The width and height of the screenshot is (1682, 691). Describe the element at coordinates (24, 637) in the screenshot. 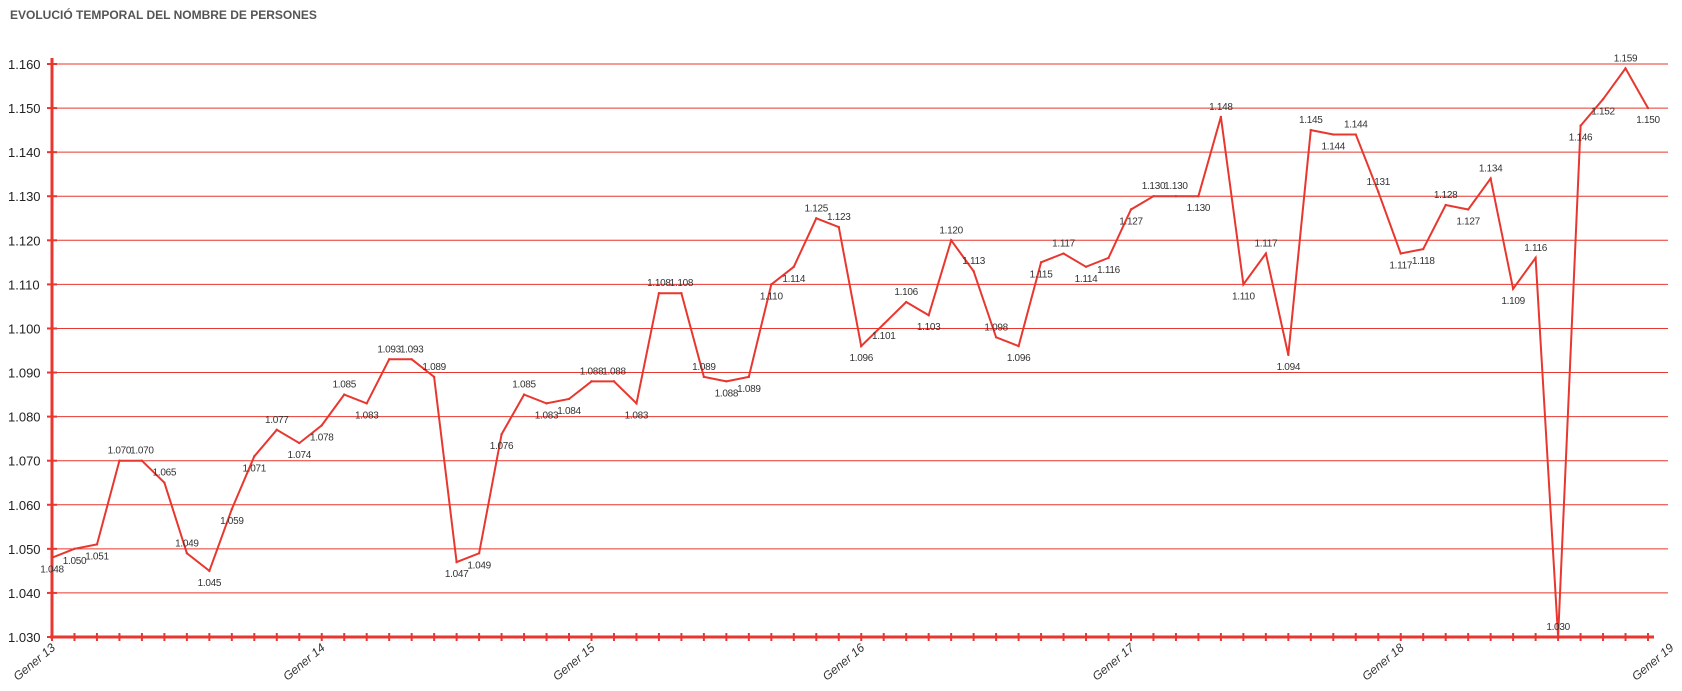

I see `y-tick-label: 1.030` at that location.